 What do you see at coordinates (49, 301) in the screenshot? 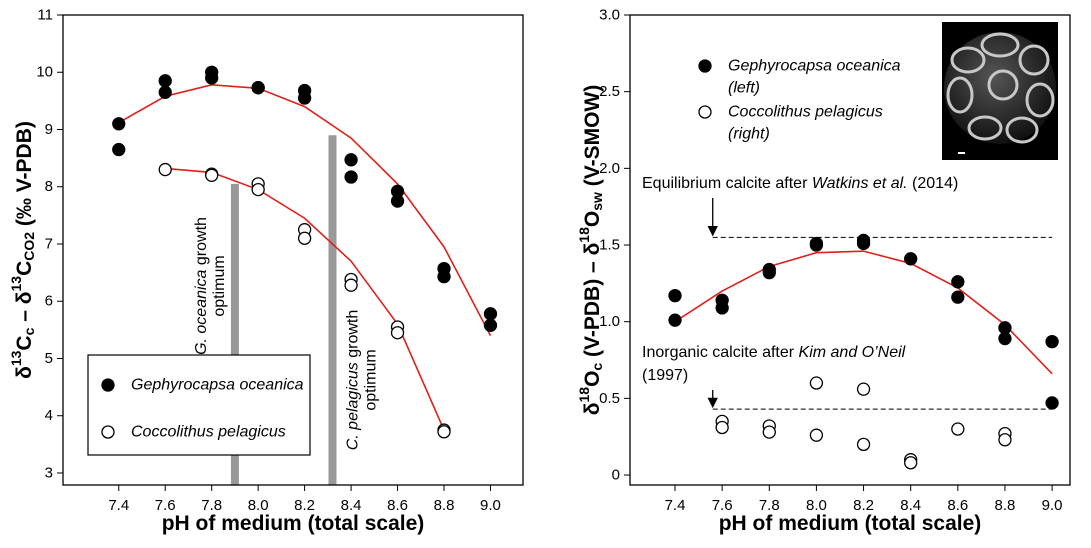
I see `y-tick-label: 6` at bounding box center [49, 301].